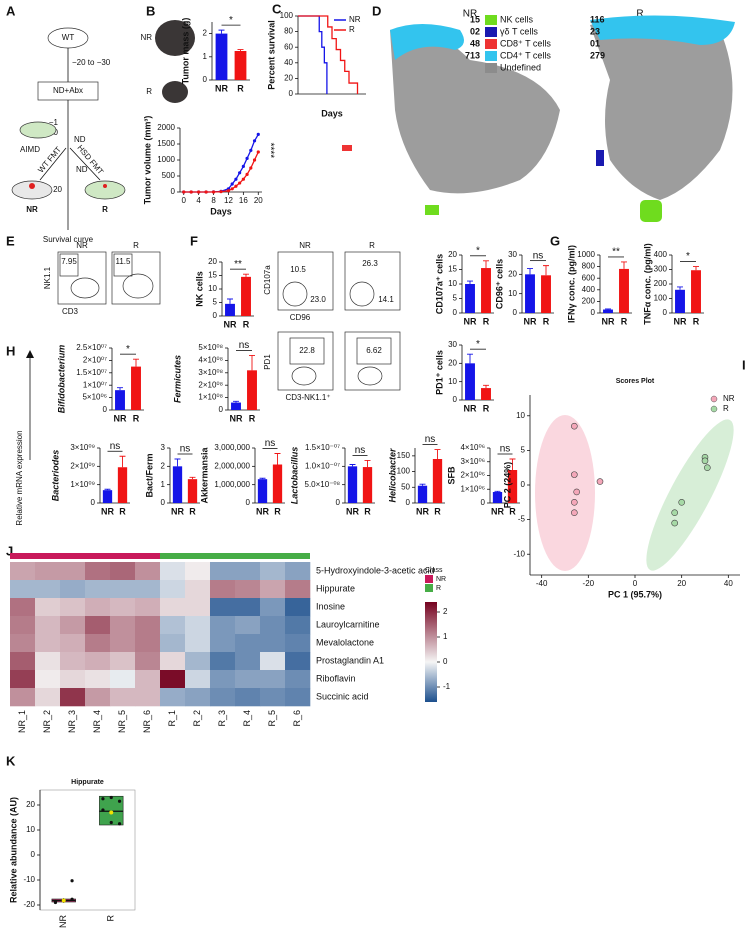 Image resolution: width=756 pixels, height=933 pixels. Describe the element at coordinates (267, 280) in the screenshot. I see `flow-axis: CD107a` at that location.